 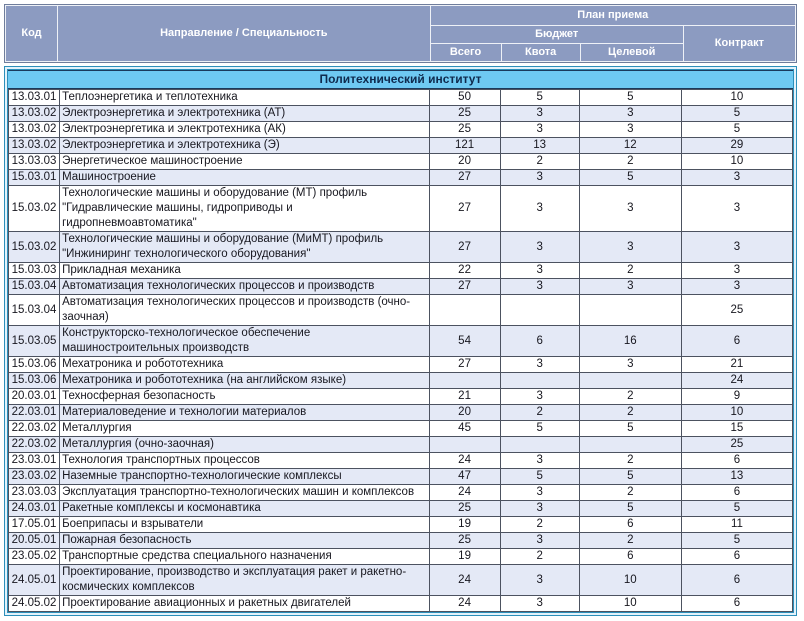 What do you see at coordinates (400, 428) in the screenshot?
I see `table-row: 22.03.02 Металлургия 45 5 5 15` at bounding box center [400, 428].